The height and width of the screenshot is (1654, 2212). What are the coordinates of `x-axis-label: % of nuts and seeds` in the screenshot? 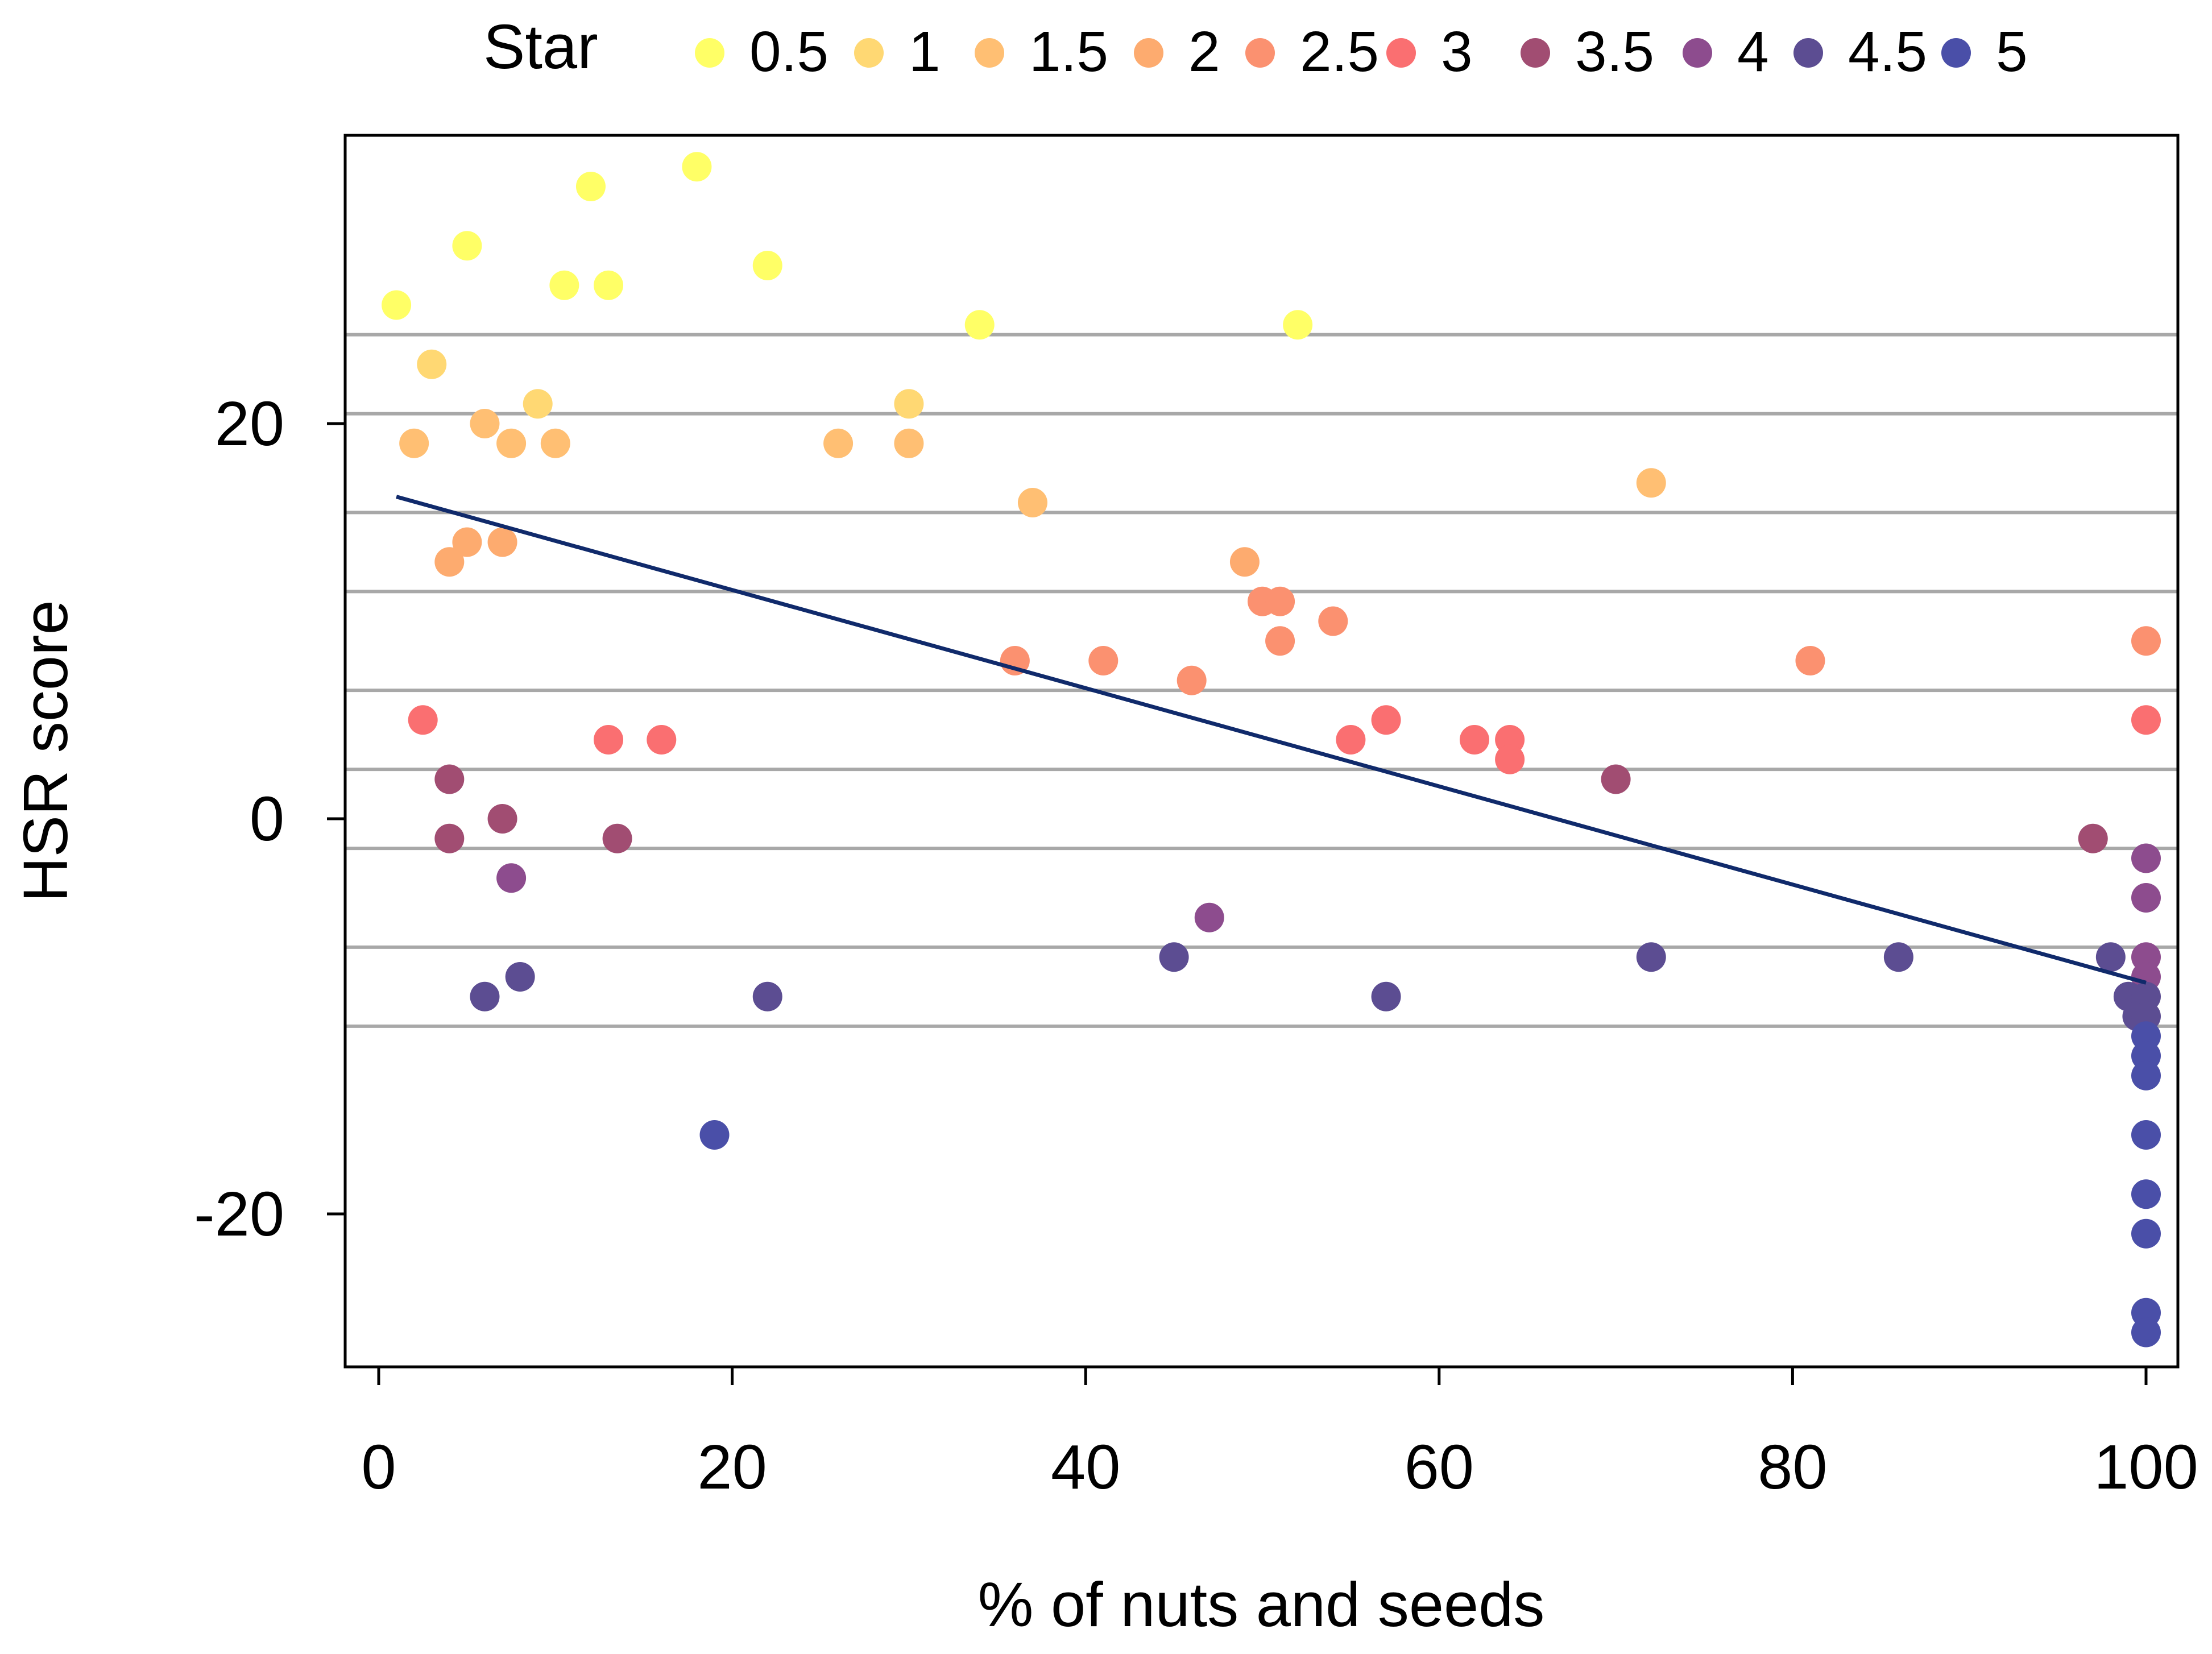 It's located at (1261, 1605).